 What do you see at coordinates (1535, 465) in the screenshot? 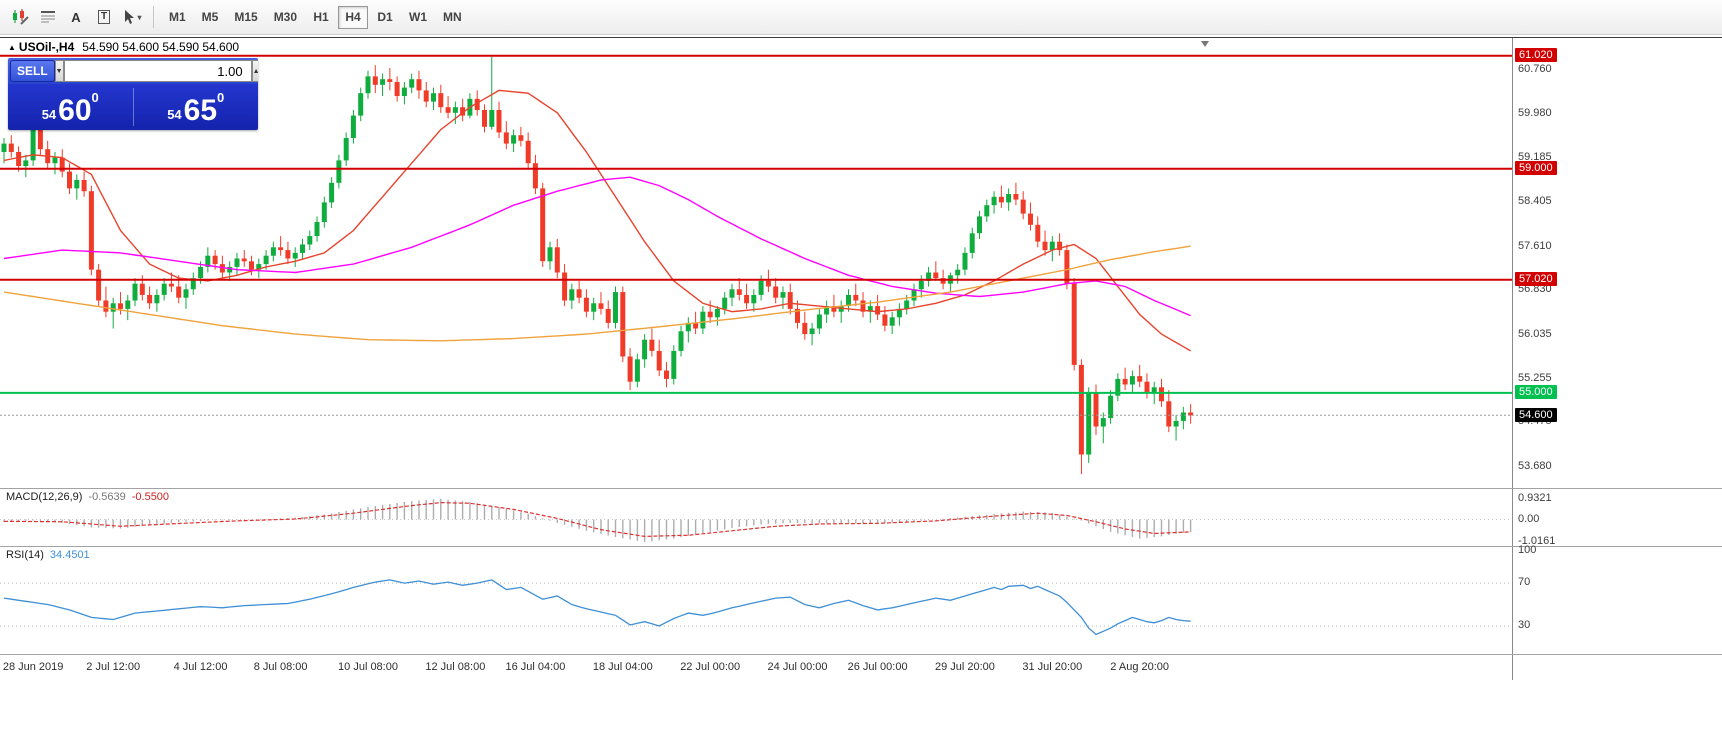
I see `price-tick-label: 53.680` at bounding box center [1535, 465].